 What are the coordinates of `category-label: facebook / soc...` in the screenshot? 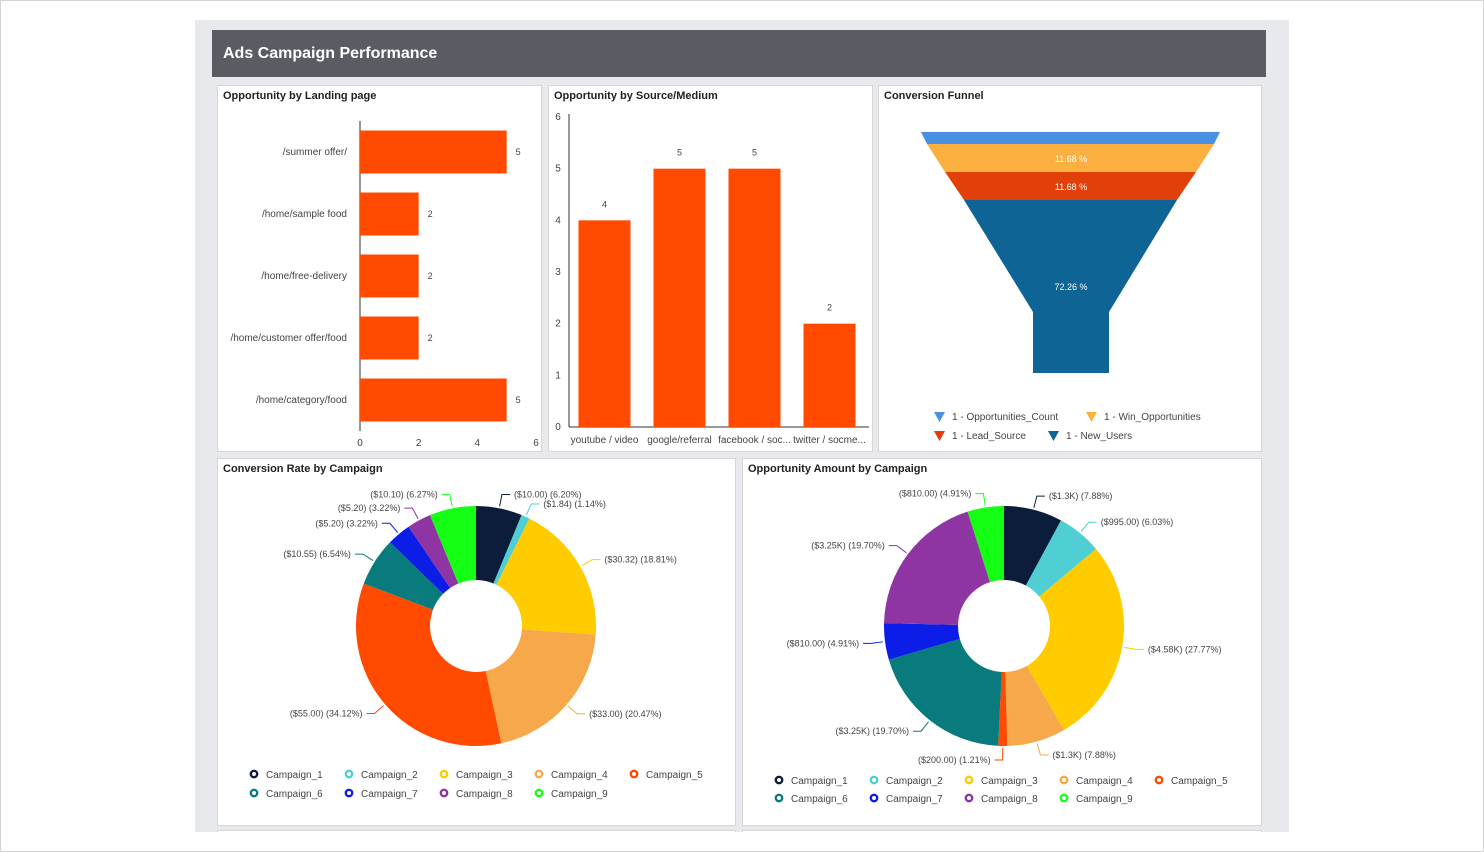 It's located at (754, 440).